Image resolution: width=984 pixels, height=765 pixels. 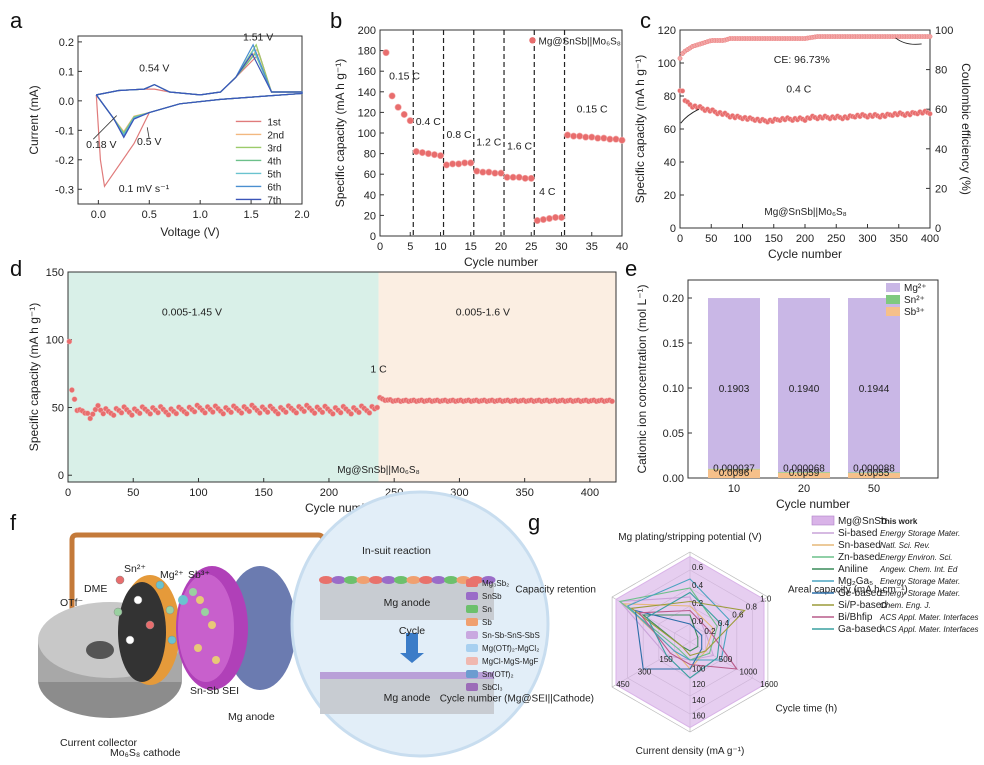 I want to click on schematic-label: Mg anode, so click(x=251, y=717).